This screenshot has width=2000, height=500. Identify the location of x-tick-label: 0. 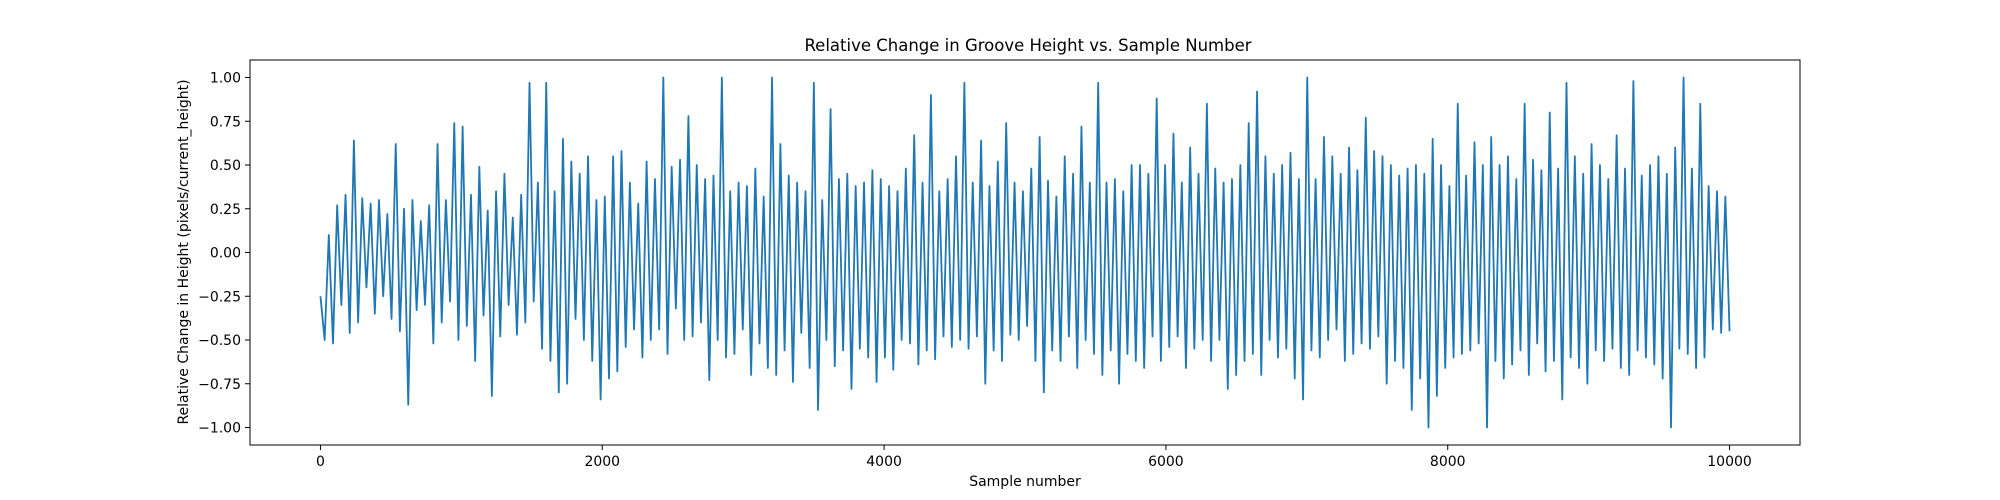
(320, 462).